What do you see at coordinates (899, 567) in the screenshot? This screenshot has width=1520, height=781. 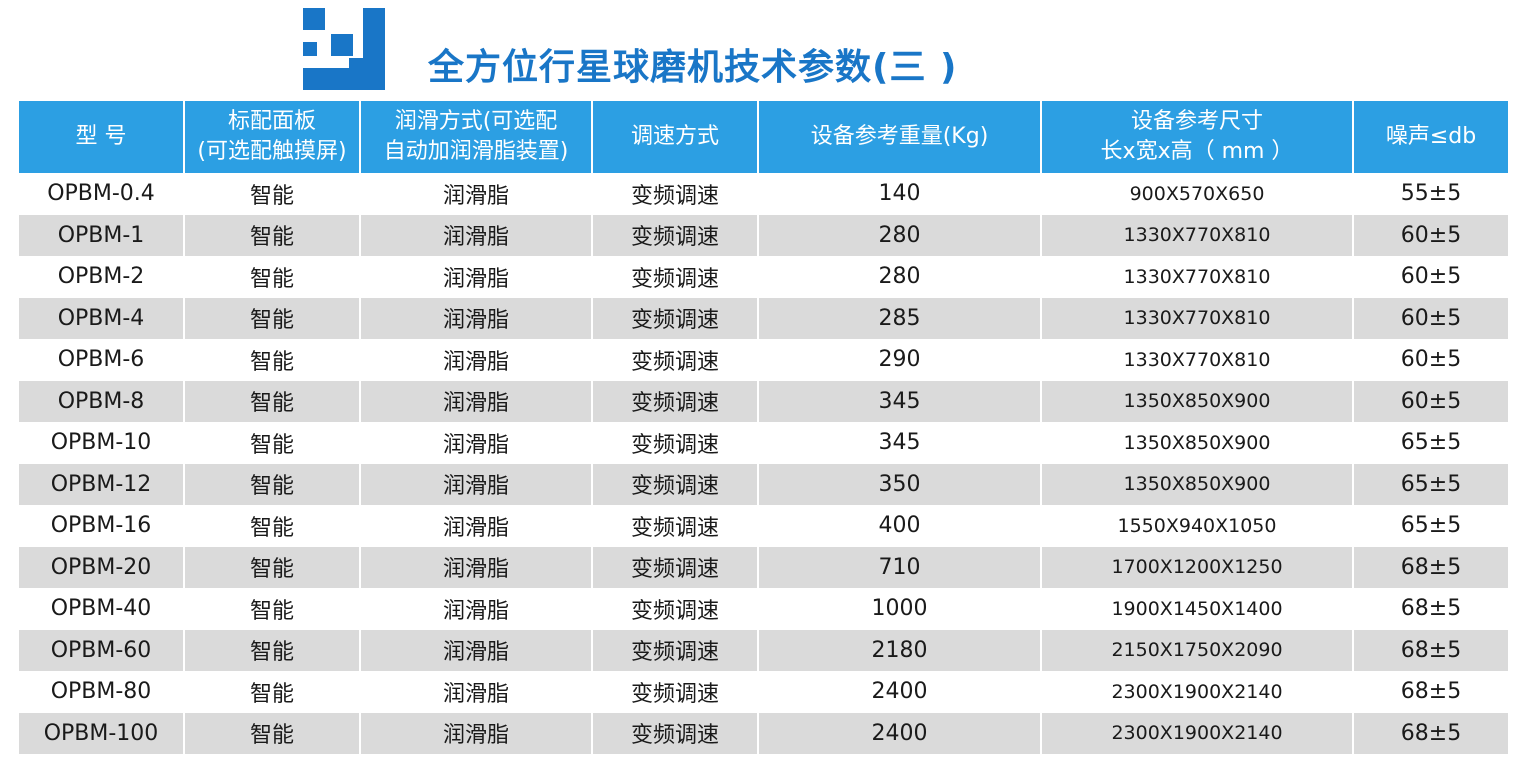 I see `weight-cell: 710` at bounding box center [899, 567].